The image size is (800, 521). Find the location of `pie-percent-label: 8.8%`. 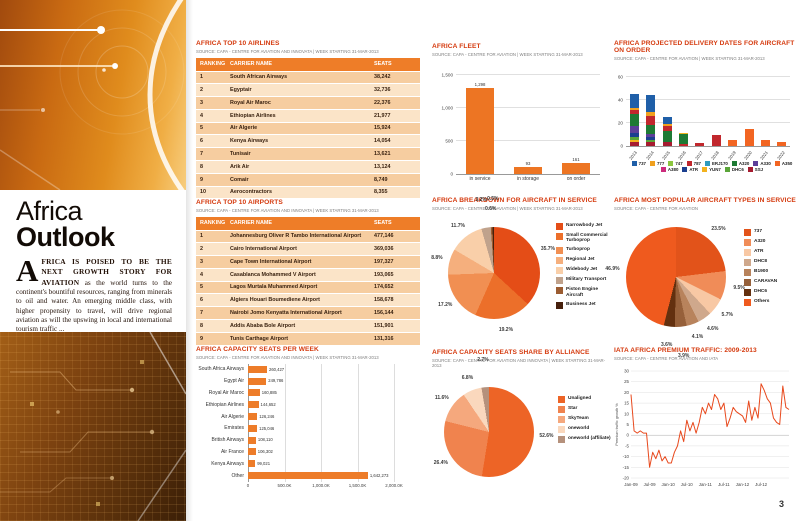

pie-percent-label: 8.8% is located at coordinates (437, 258).